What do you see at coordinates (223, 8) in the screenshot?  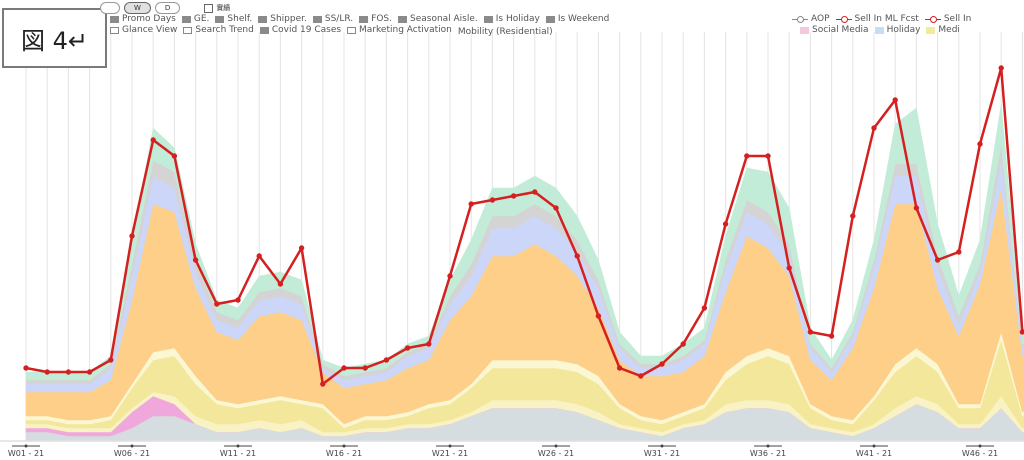 I see `checkbox-label: 實績` at bounding box center [223, 8].